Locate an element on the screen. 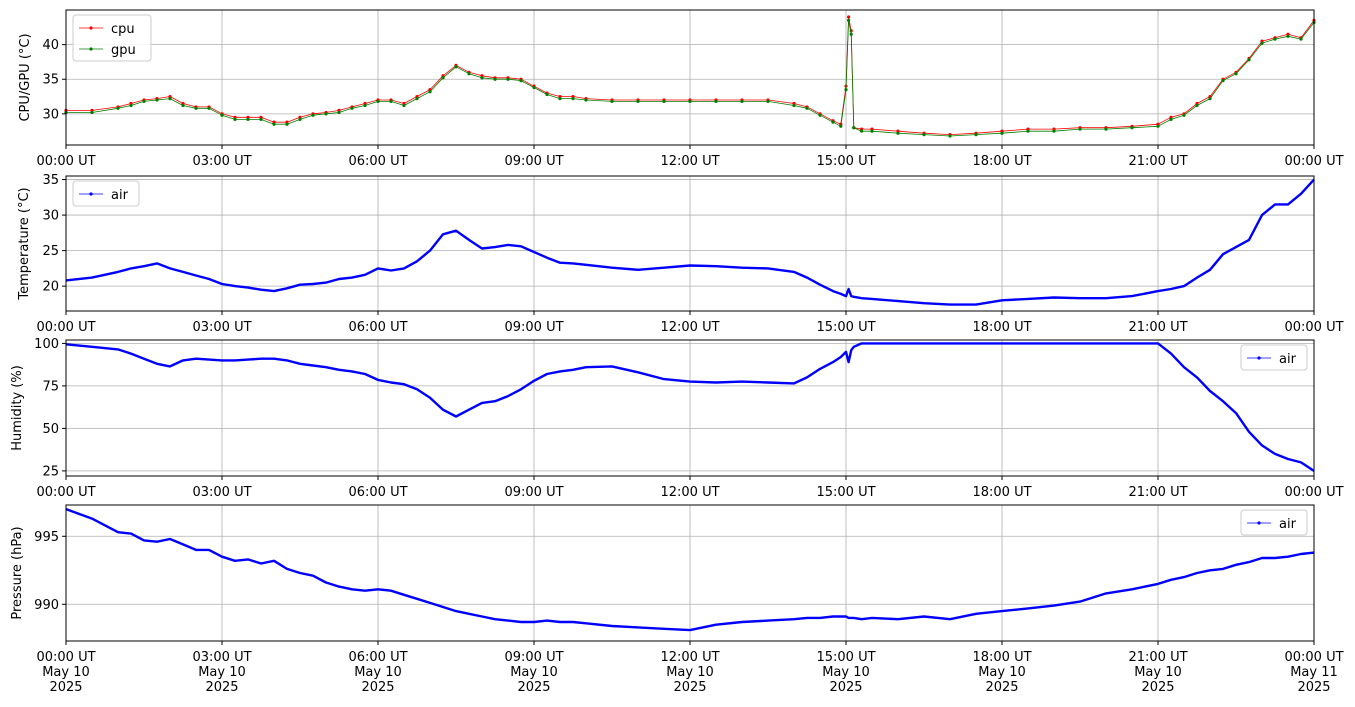 This screenshot has width=1355, height=707. y-tick-label: 35 is located at coordinates (50, 80).